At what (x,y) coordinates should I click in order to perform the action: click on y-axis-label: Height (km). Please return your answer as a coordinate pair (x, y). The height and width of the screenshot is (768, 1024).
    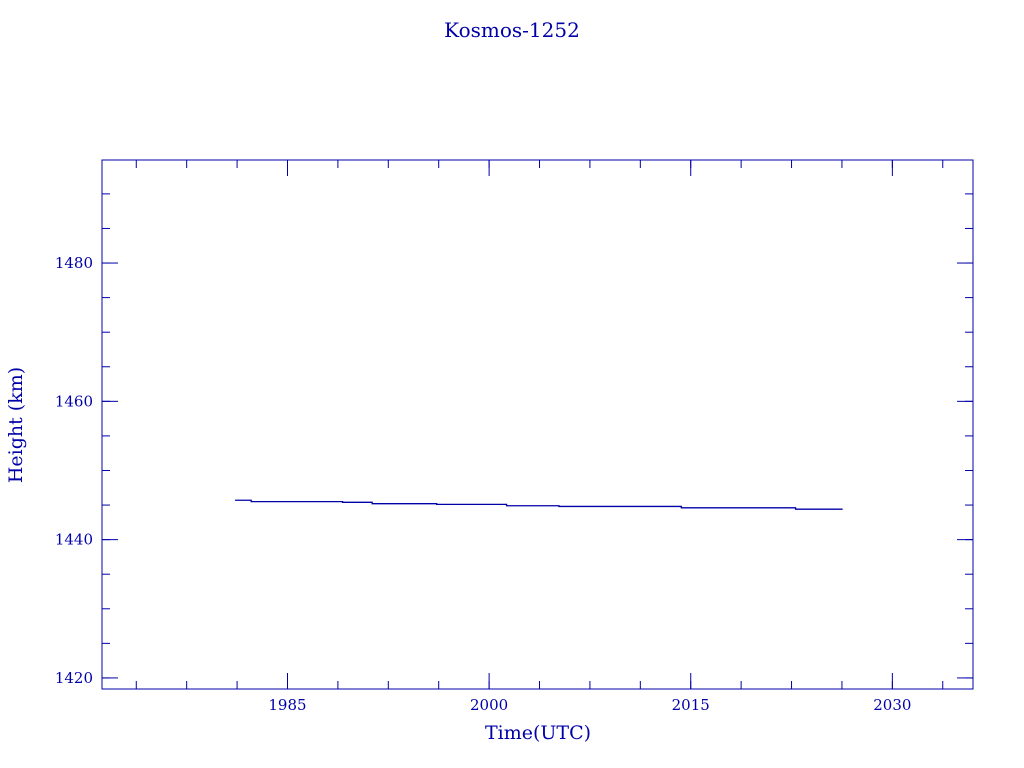
    Looking at the image, I should click on (16, 425).